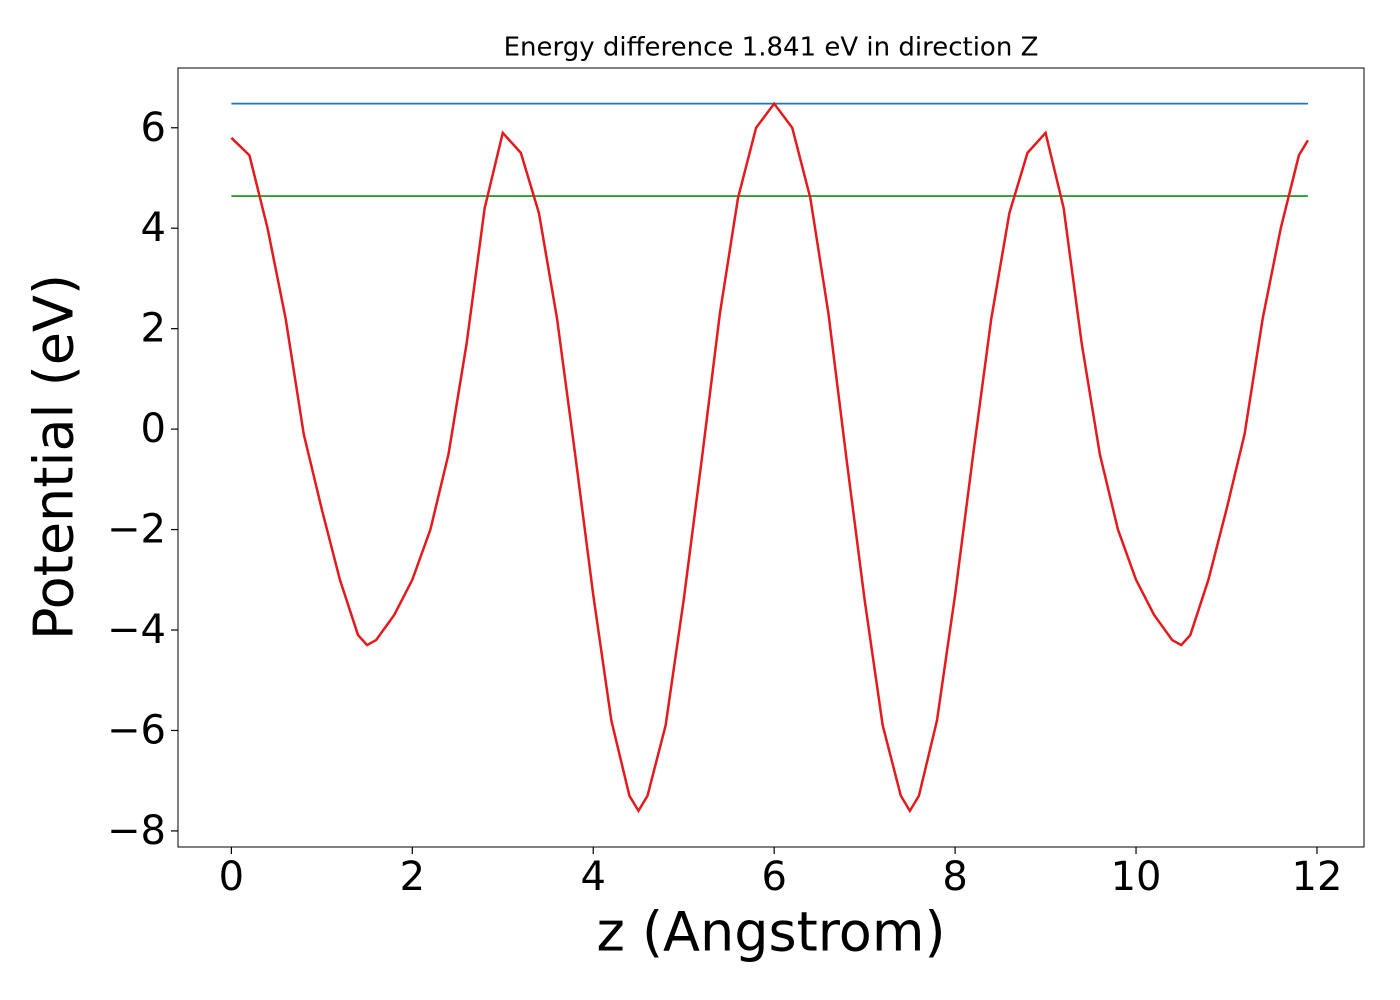  I want to click on y-tick-label: −8, so click(136, 831).